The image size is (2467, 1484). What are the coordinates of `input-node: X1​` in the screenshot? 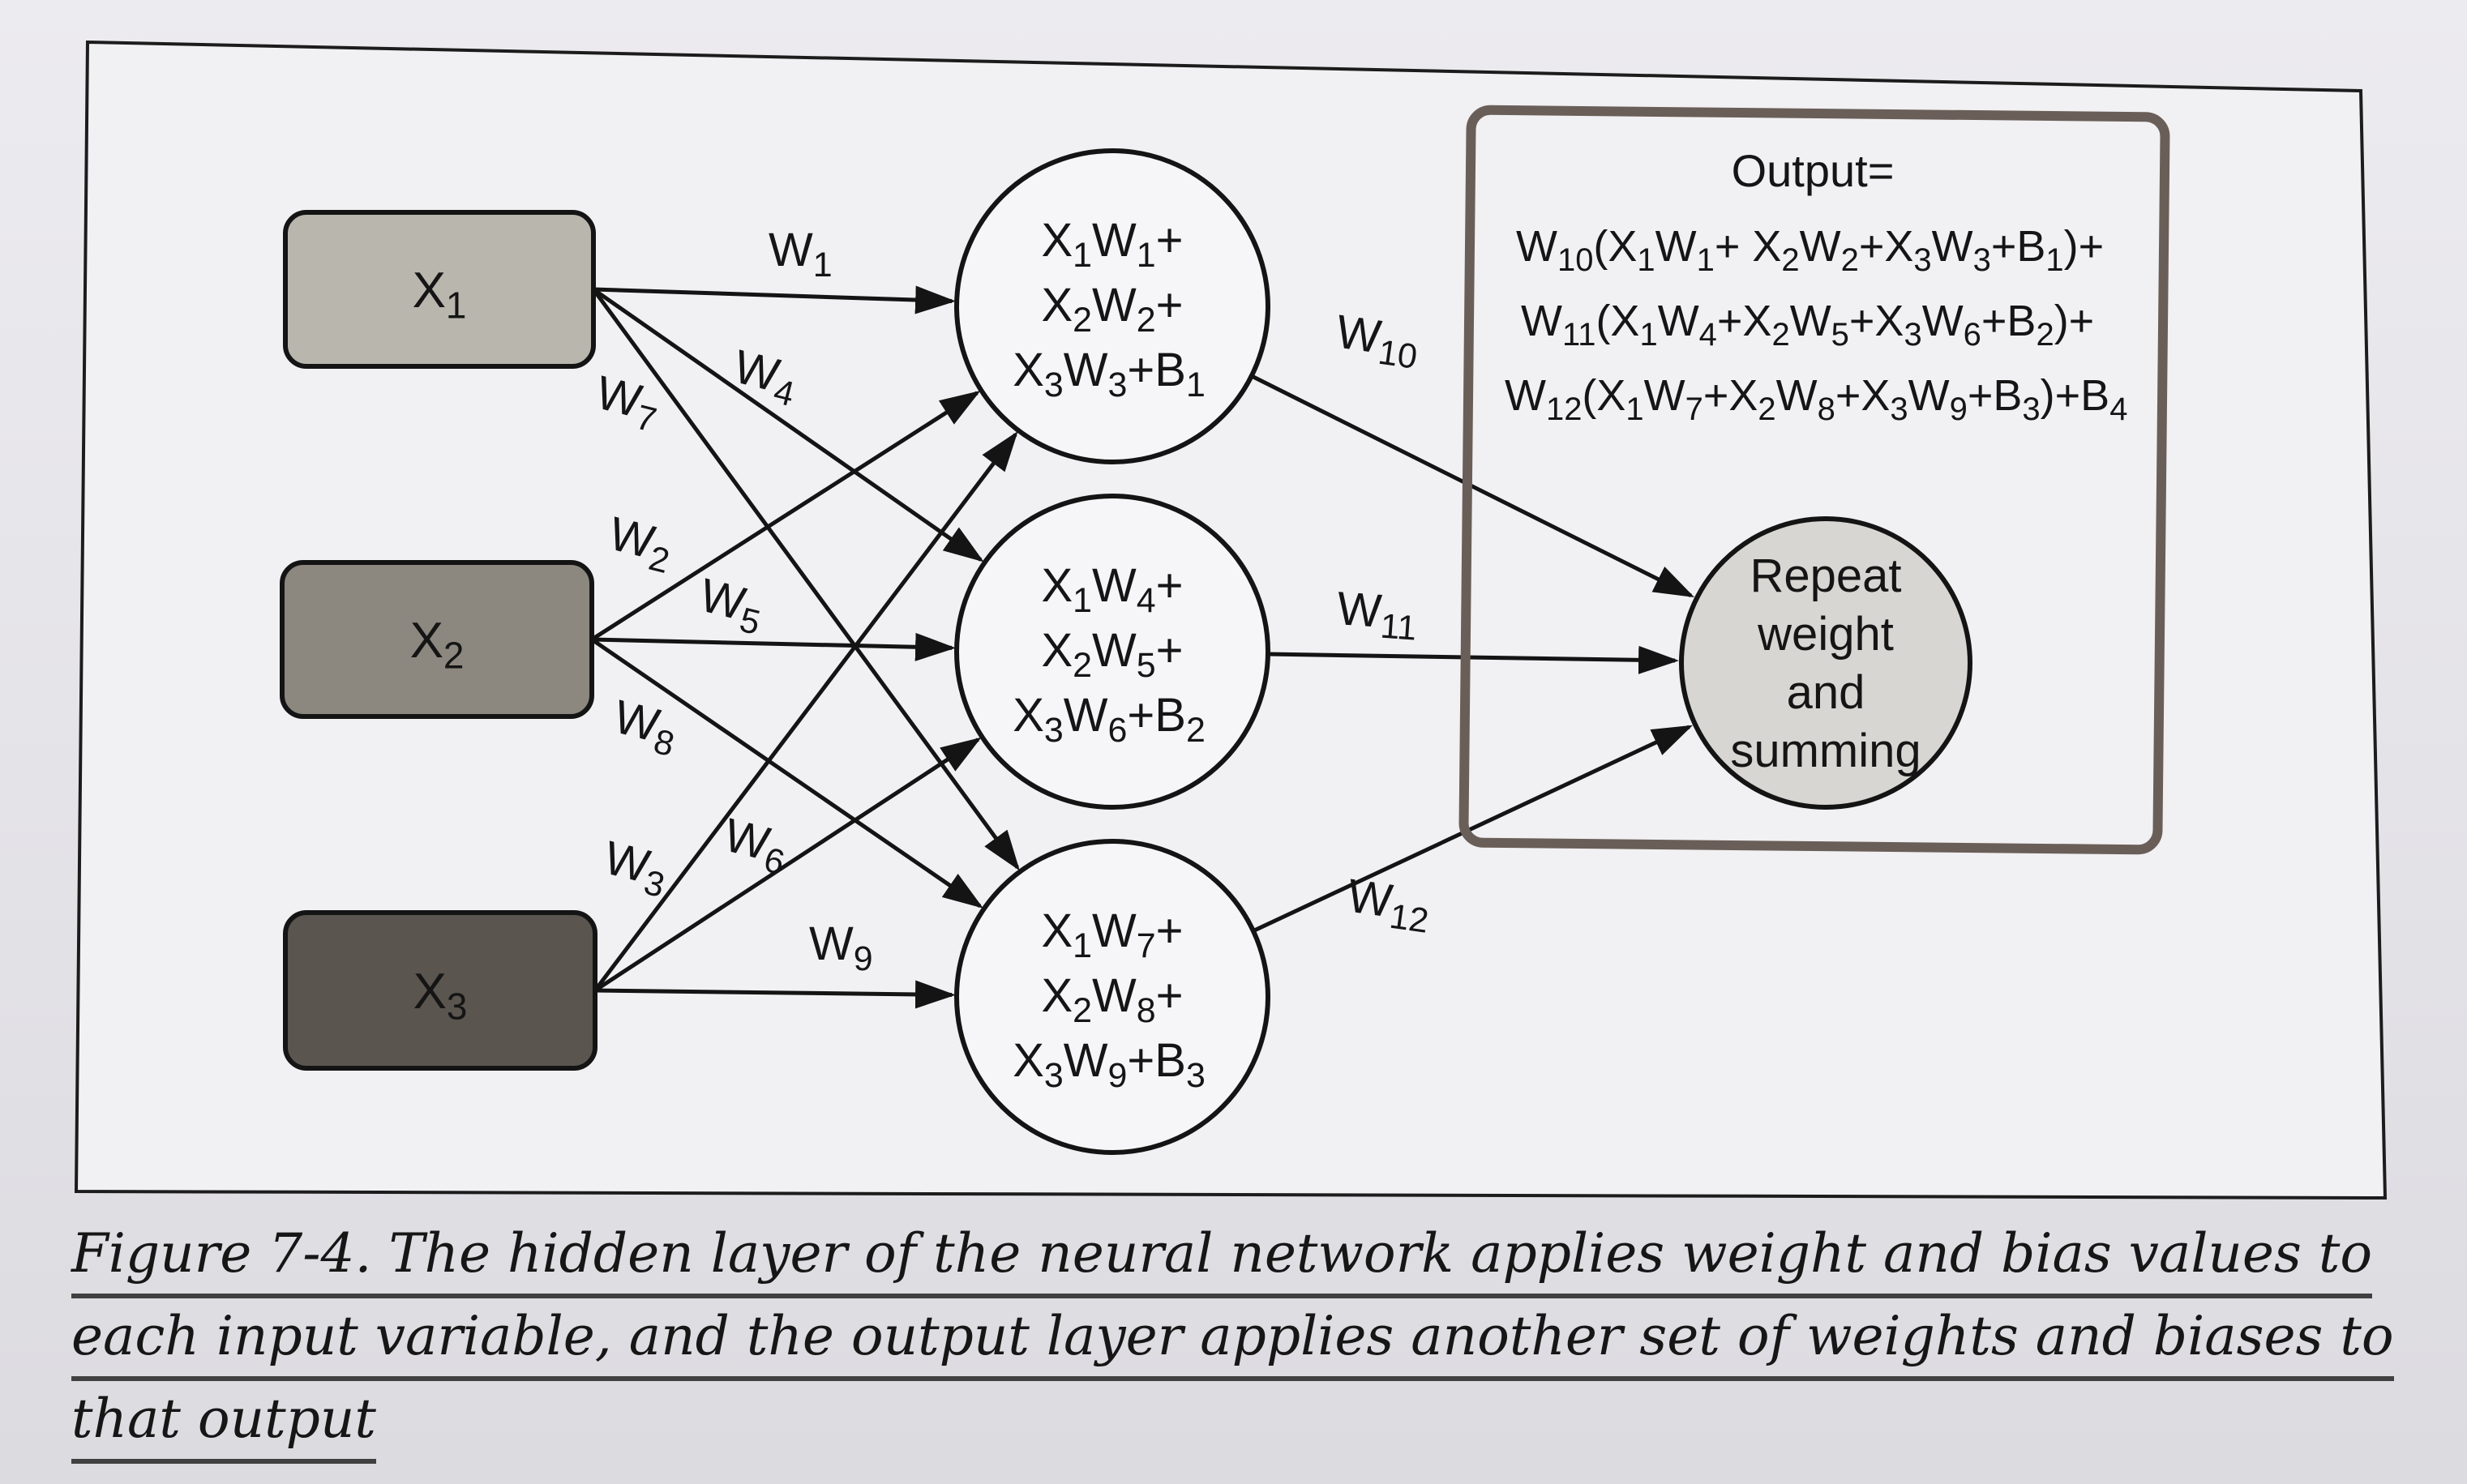 It's located at (439, 289).